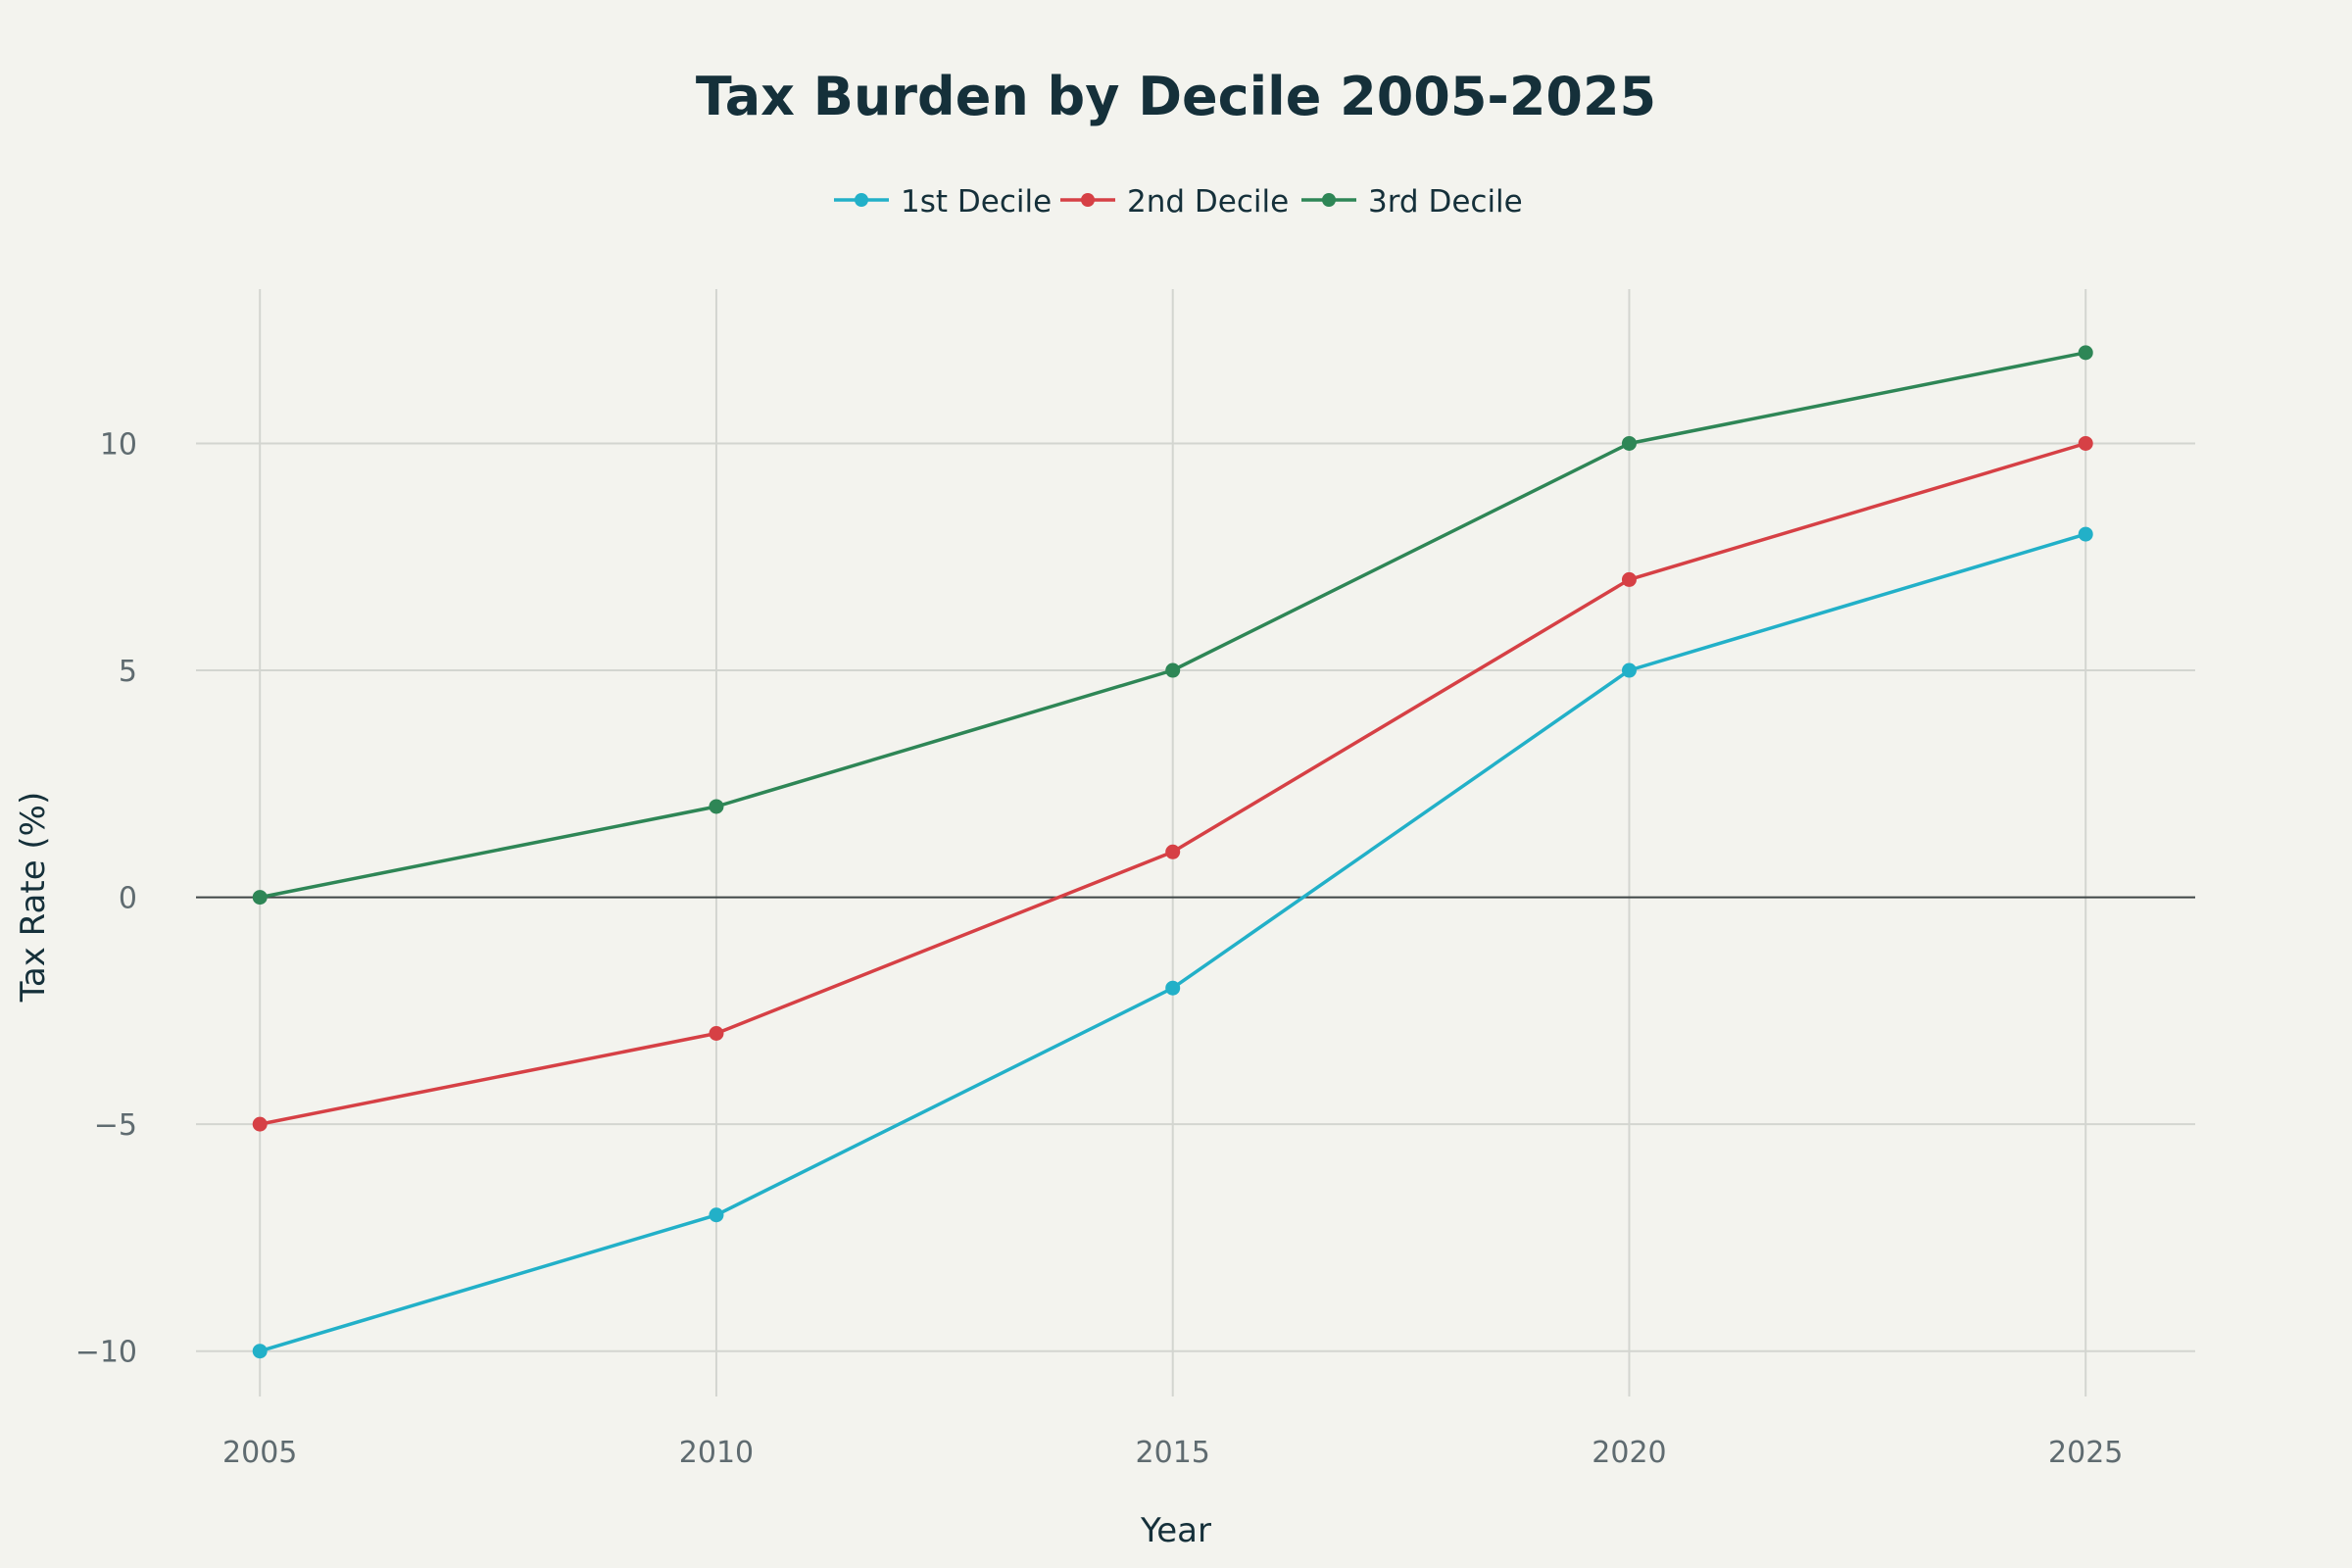 The width and height of the screenshot is (2352, 1568). What do you see at coordinates (260, 1351) in the screenshot?
I see `data-point-1st-decile-2005` at bounding box center [260, 1351].